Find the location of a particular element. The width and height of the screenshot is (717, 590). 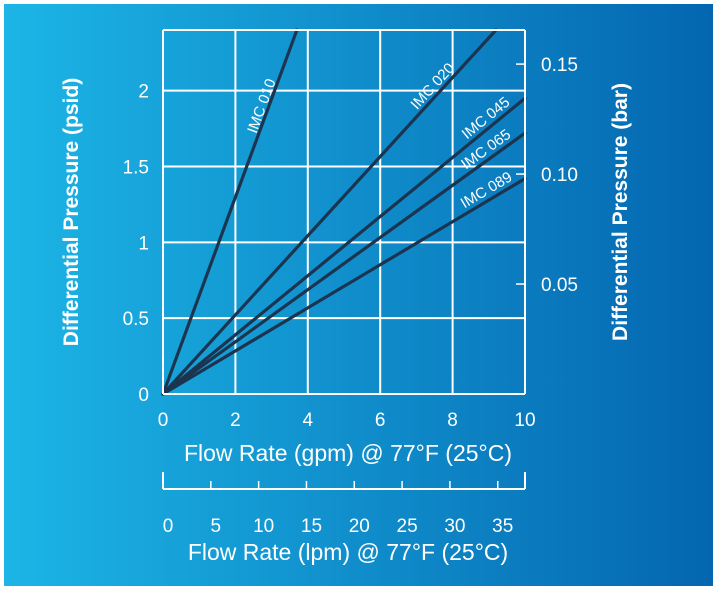

y2-tick-label: 0.05 is located at coordinates (559, 285).